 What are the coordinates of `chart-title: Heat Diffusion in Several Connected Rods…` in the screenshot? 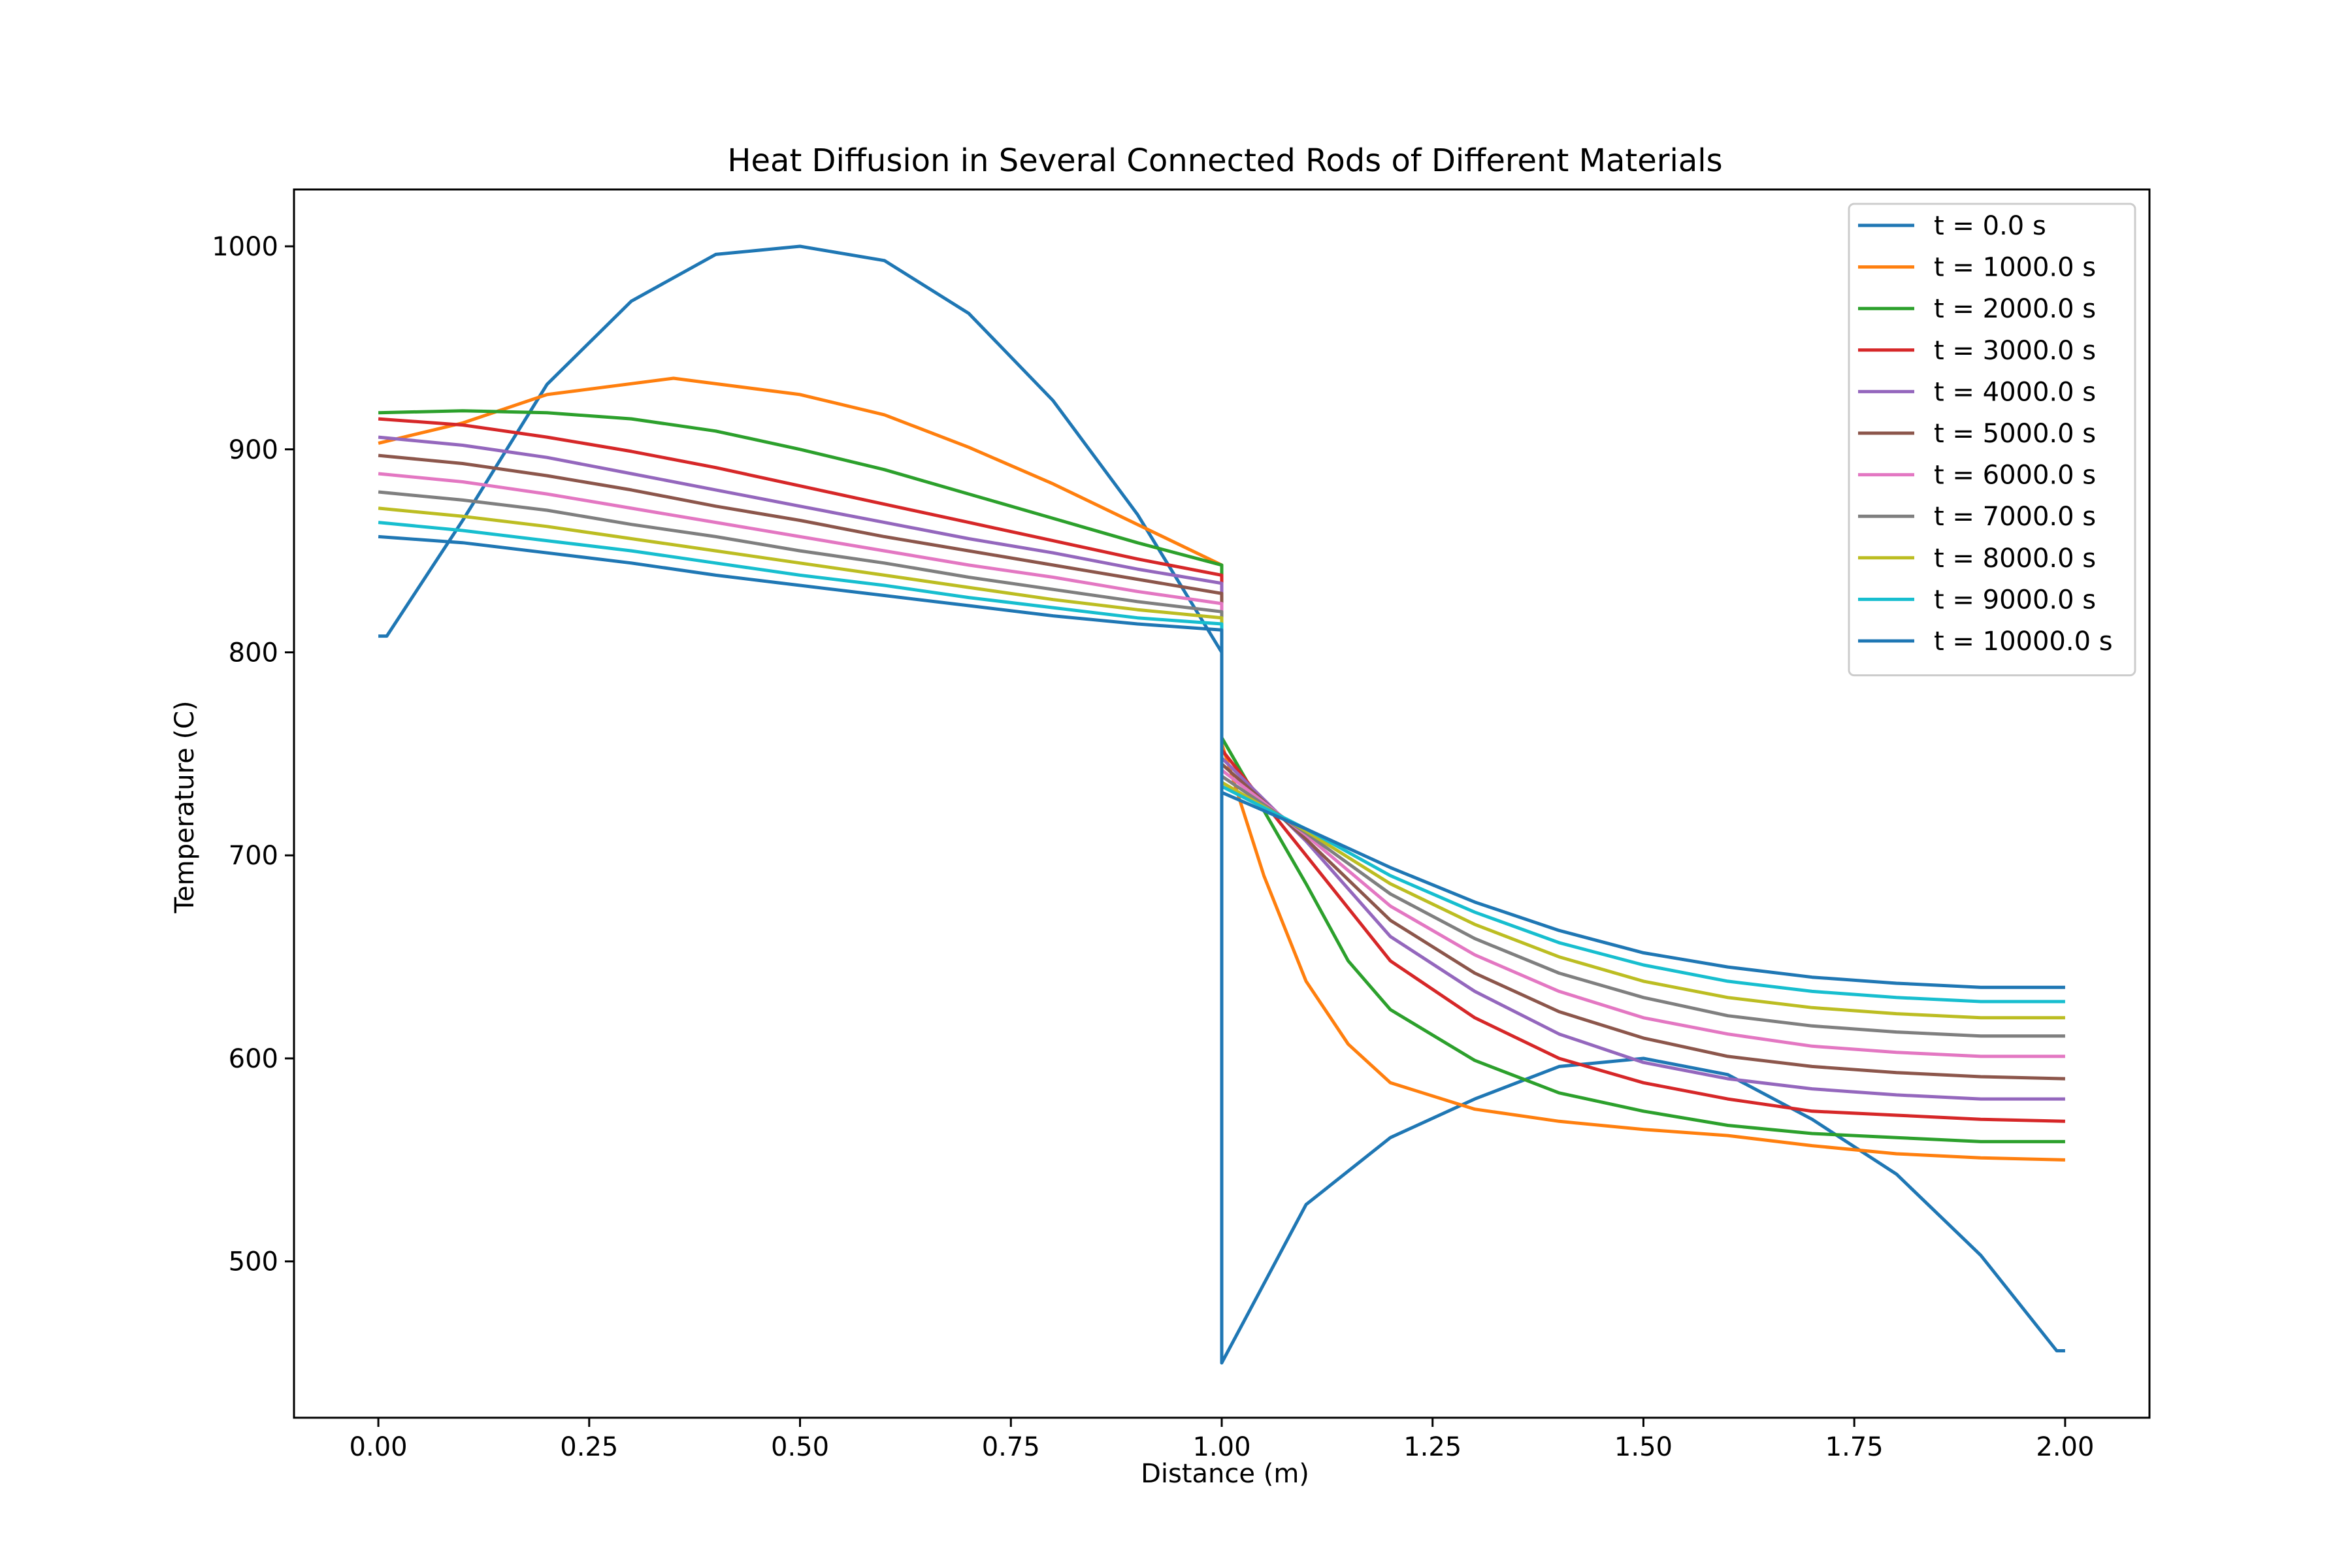 It's located at (1225, 160).